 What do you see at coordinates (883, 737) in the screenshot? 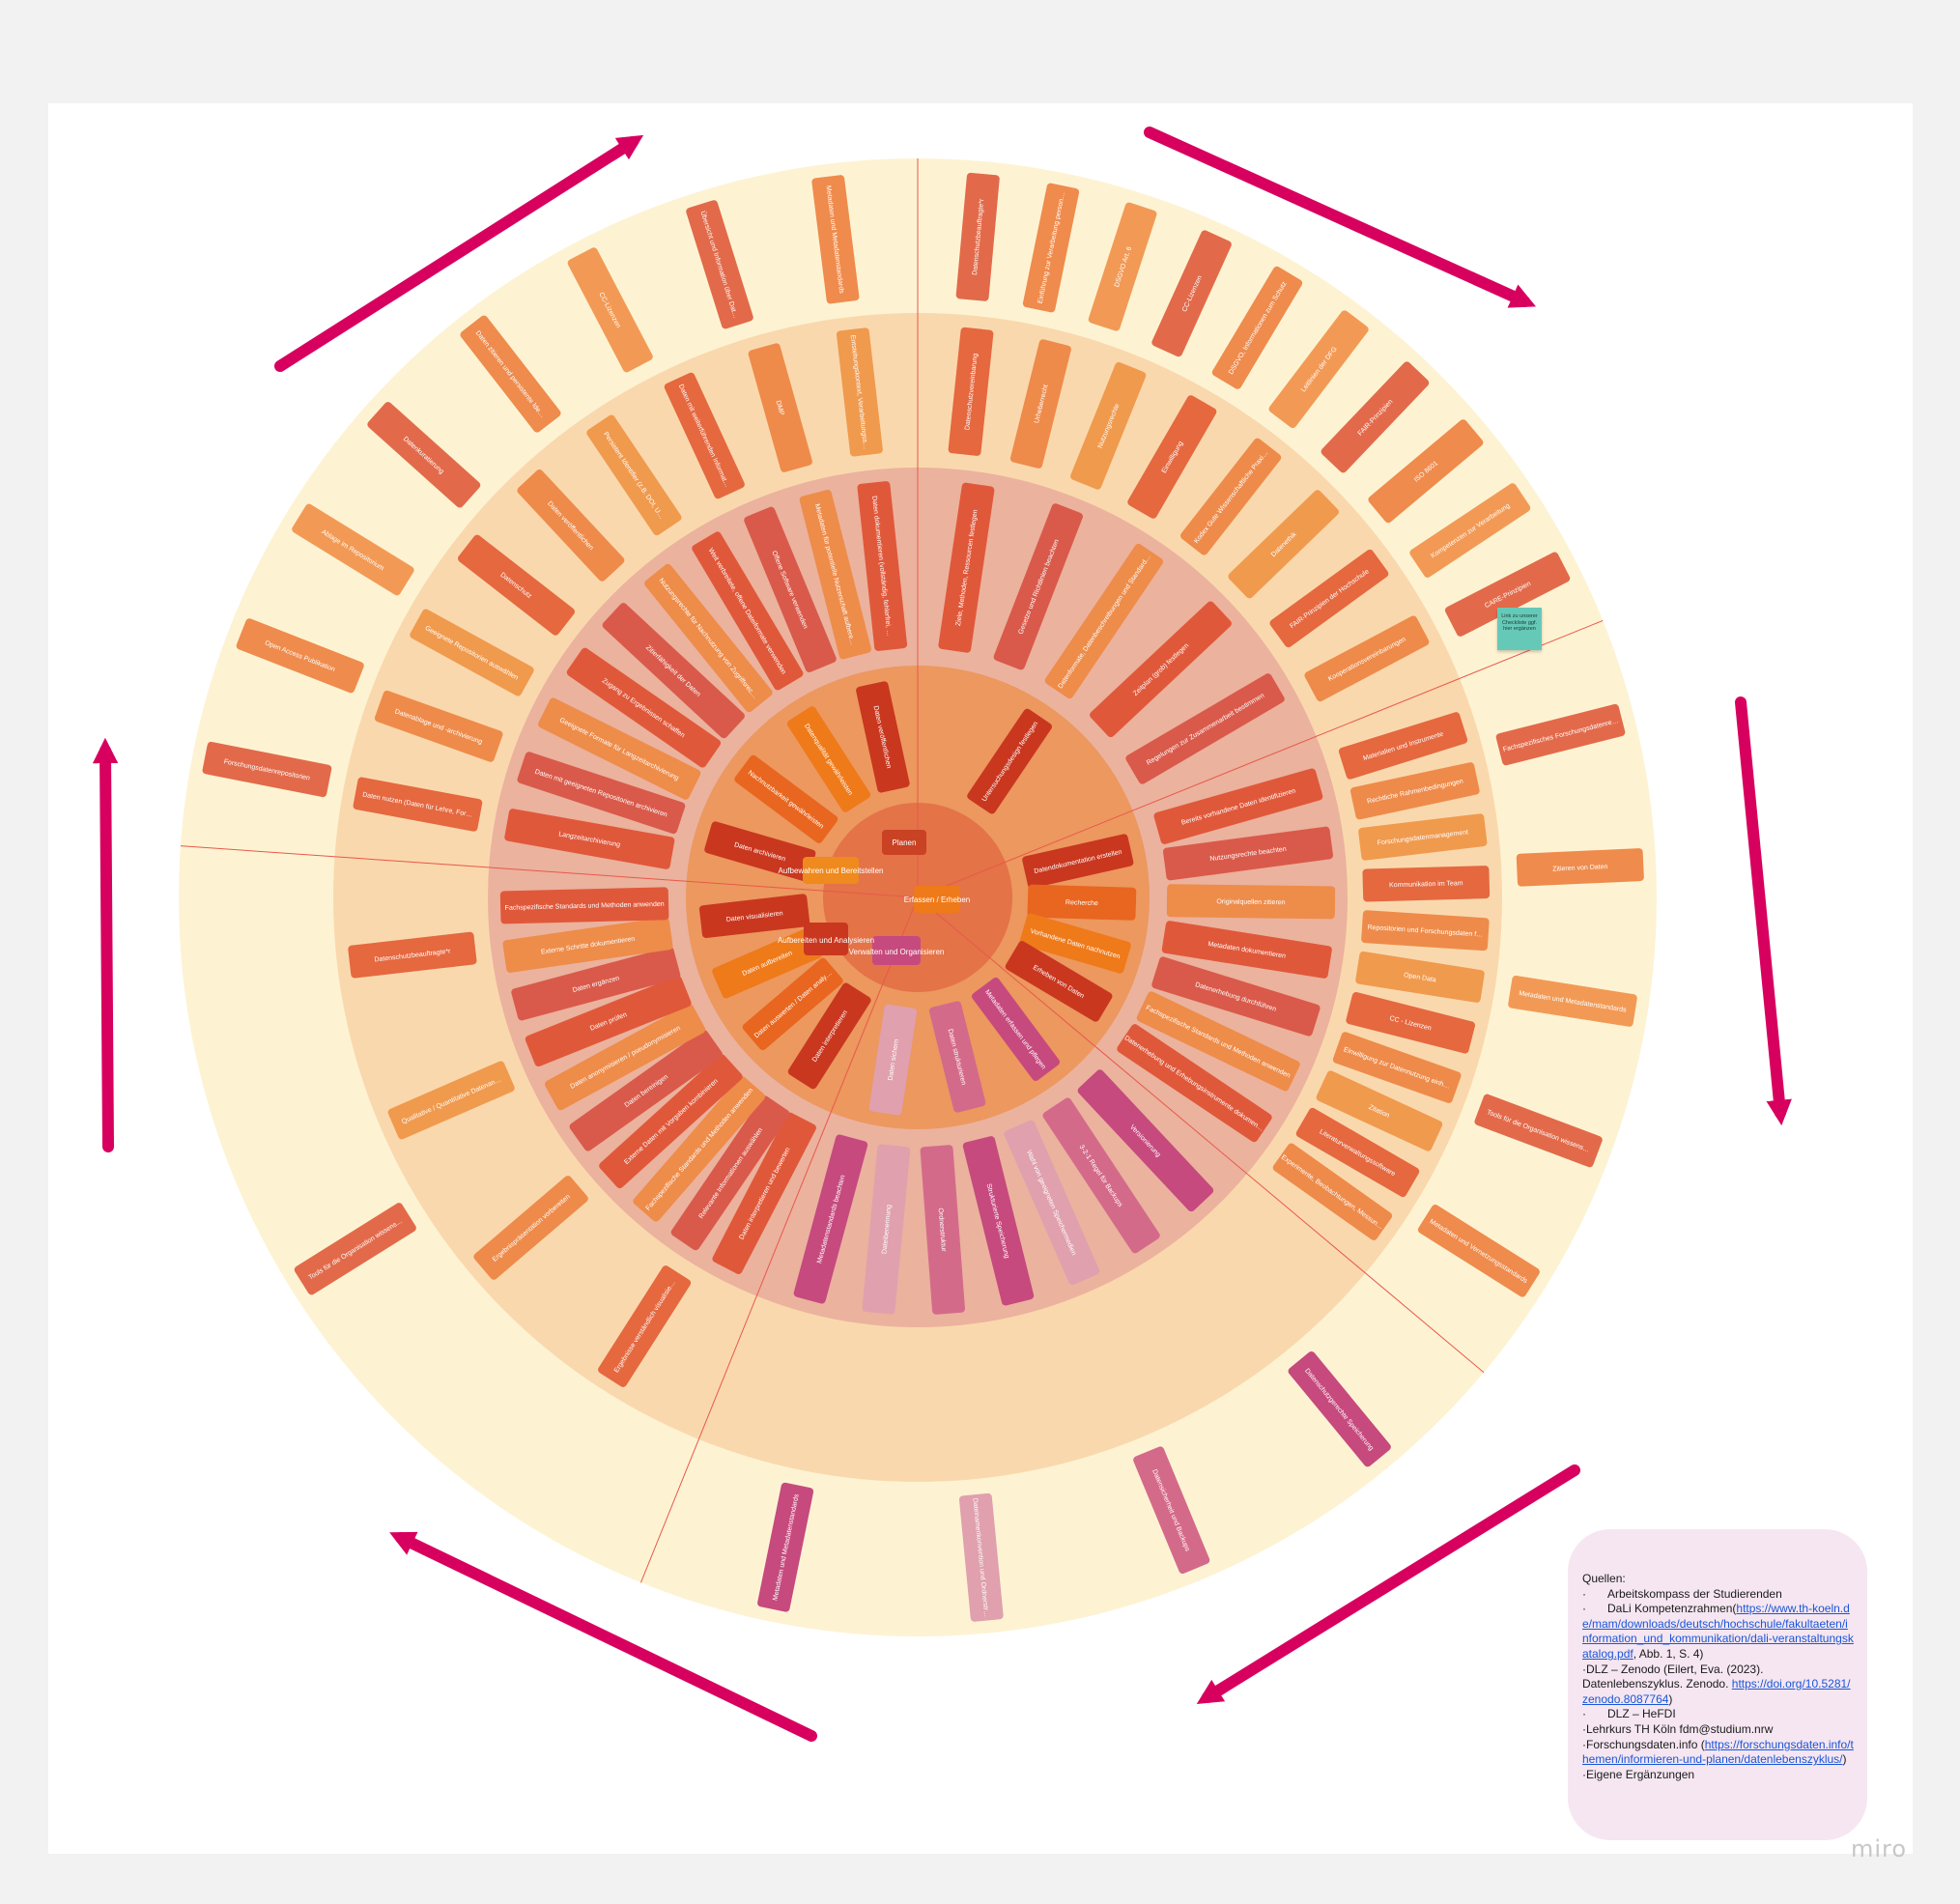
I see `topic-card-archive: Daten veröffentlichen` at bounding box center [883, 737].